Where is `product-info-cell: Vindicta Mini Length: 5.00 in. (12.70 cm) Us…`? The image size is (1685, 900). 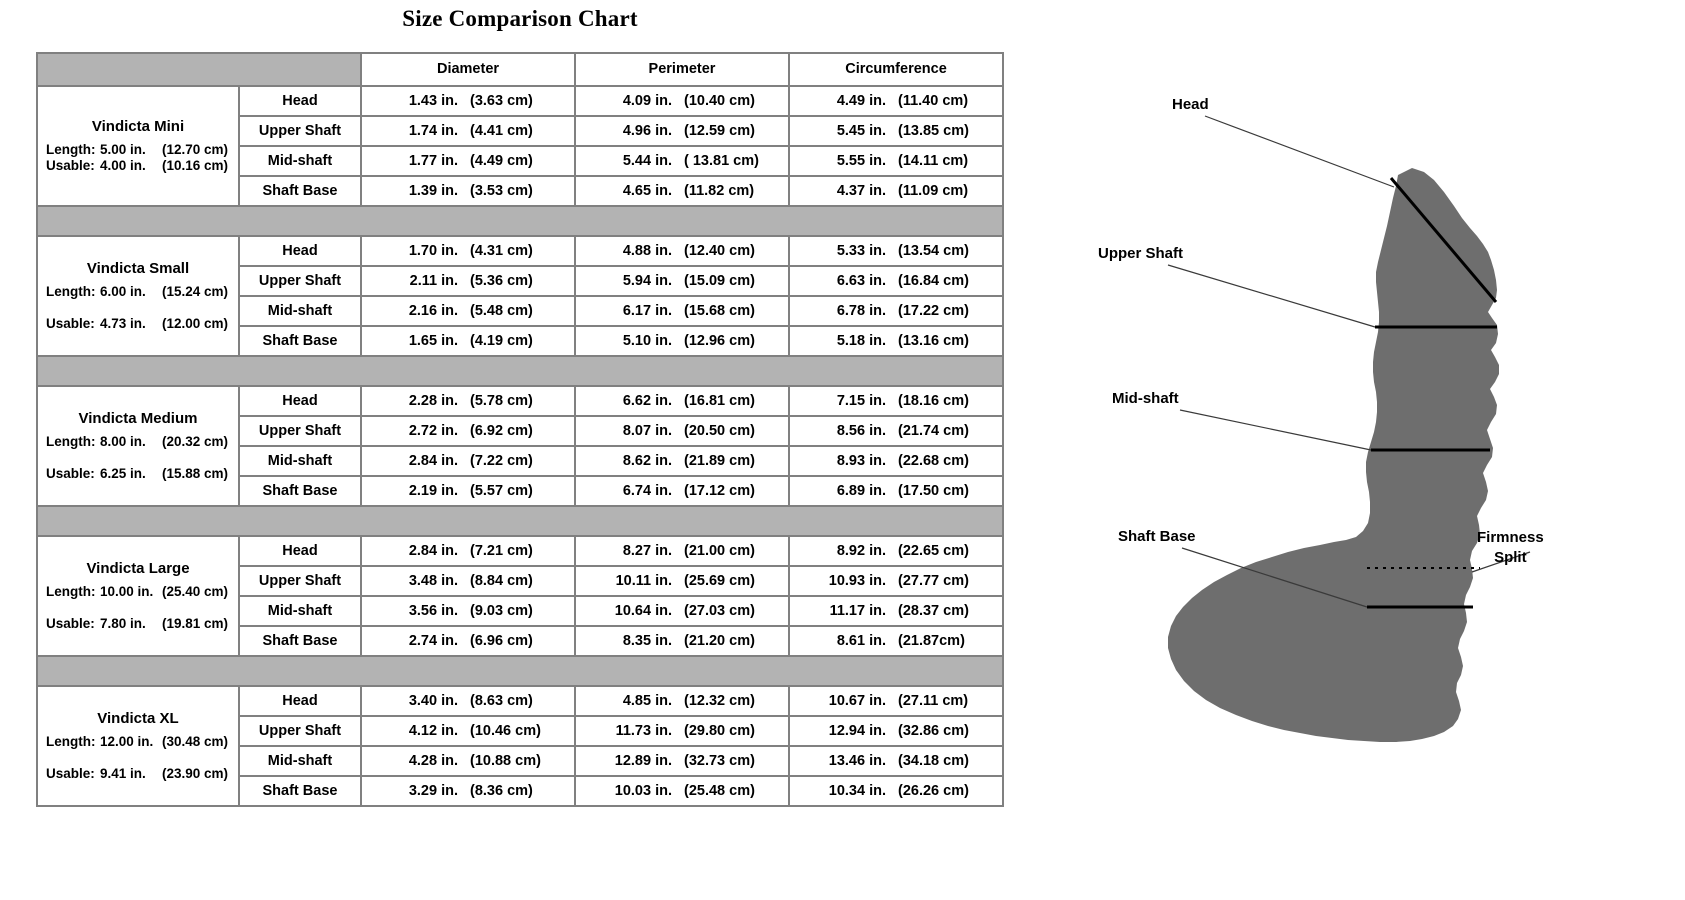 product-info-cell: Vindicta Mini Length: 5.00 in. (12.70 cm) Us… is located at coordinates (138, 146).